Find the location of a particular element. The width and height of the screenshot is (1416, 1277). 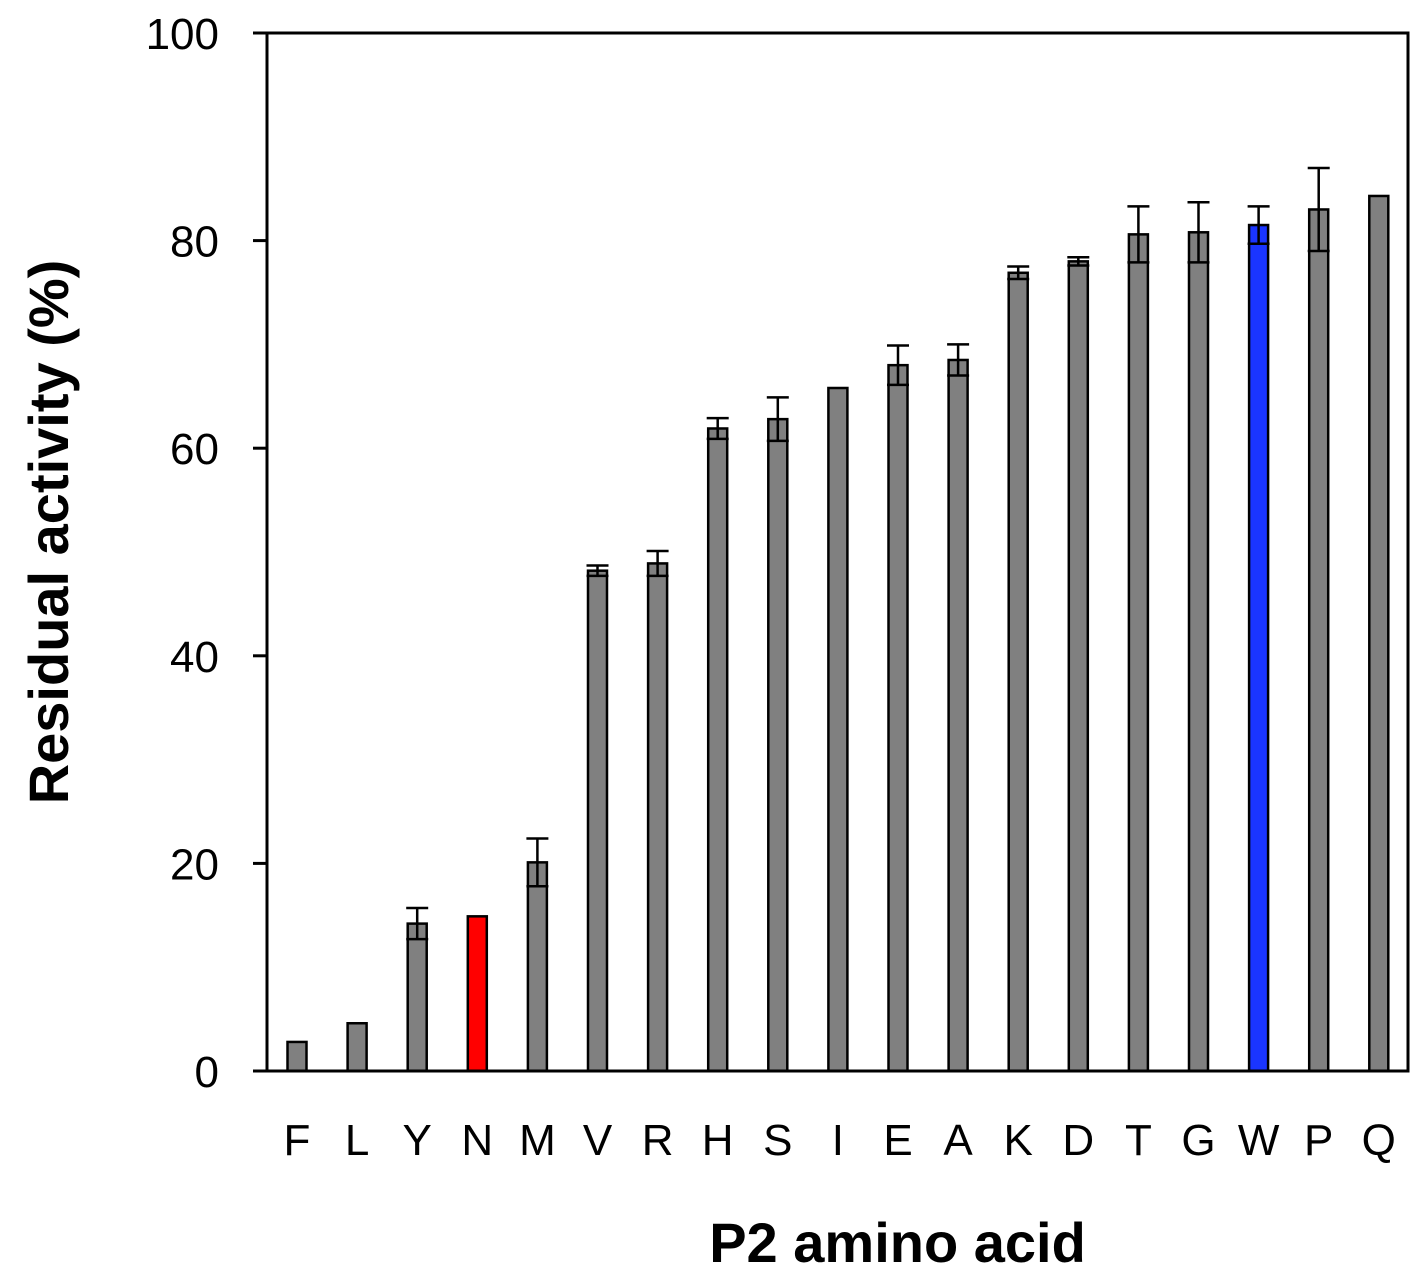

y-tick-label: 40 is located at coordinates (194, 657).